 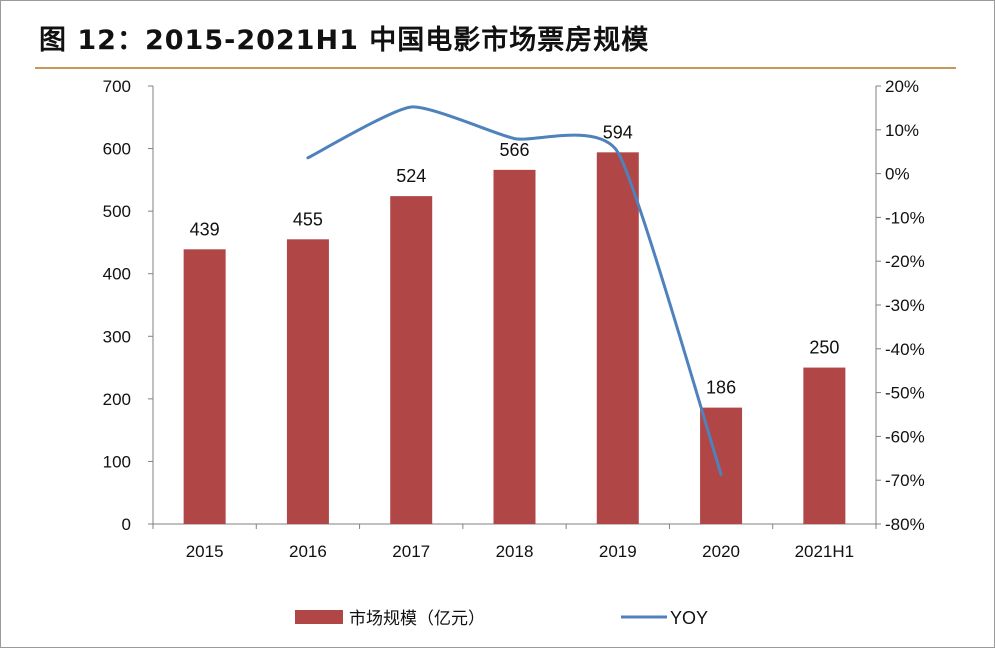 I want to click on left-axis-tick-label: 700, so click(x=117, y=86).